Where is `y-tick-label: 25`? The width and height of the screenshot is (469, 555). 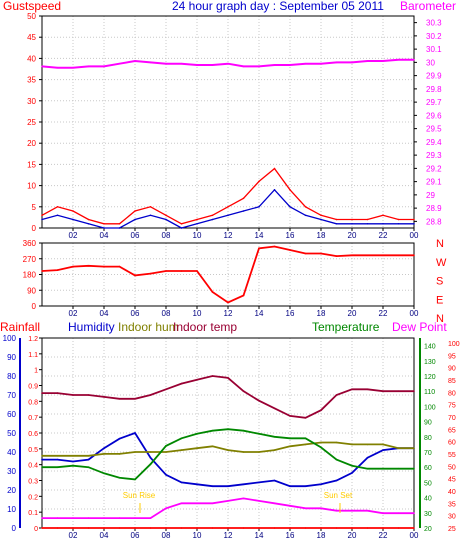
y-tick-label: 25 is located at coordinates (31, 122).